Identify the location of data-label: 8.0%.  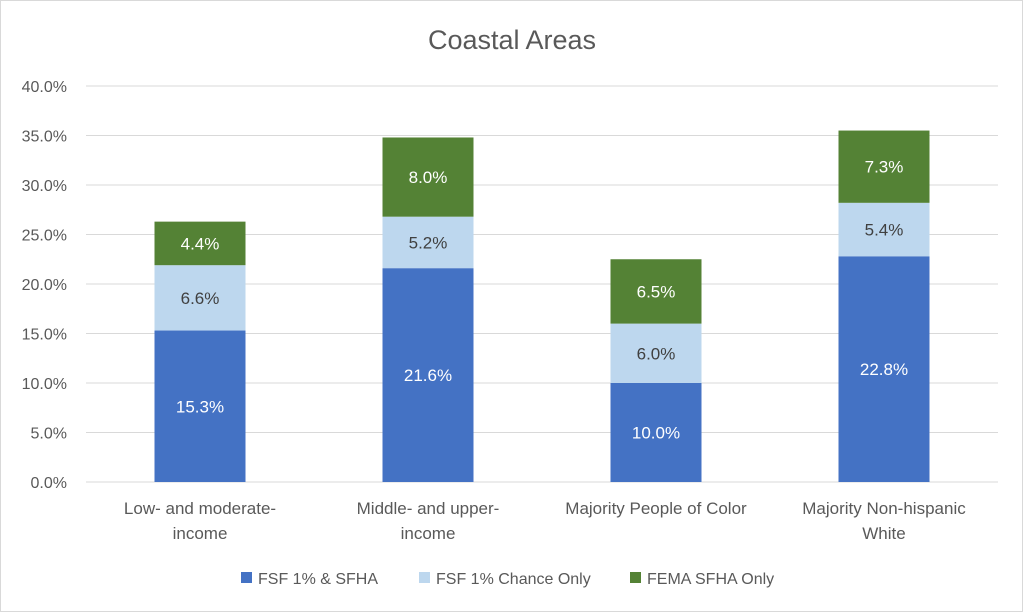
(428, 177).